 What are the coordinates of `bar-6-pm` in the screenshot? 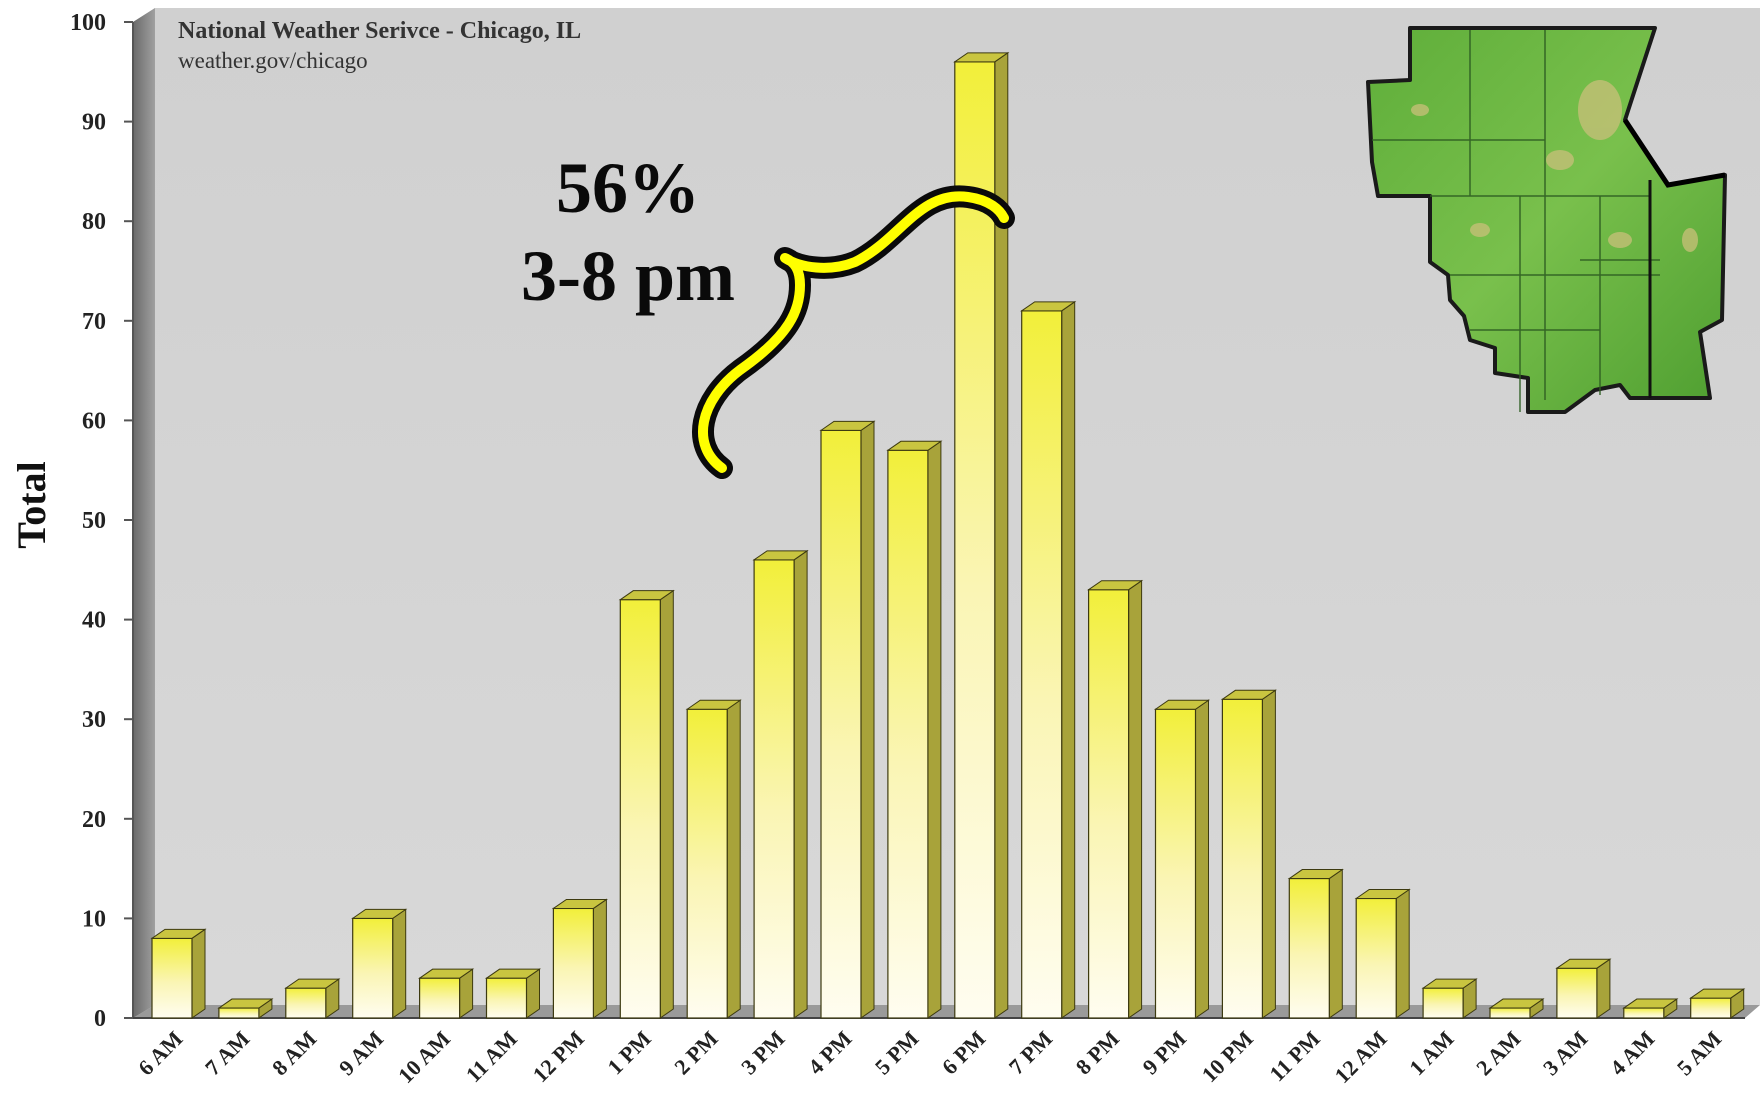 It's located at (981, 535).